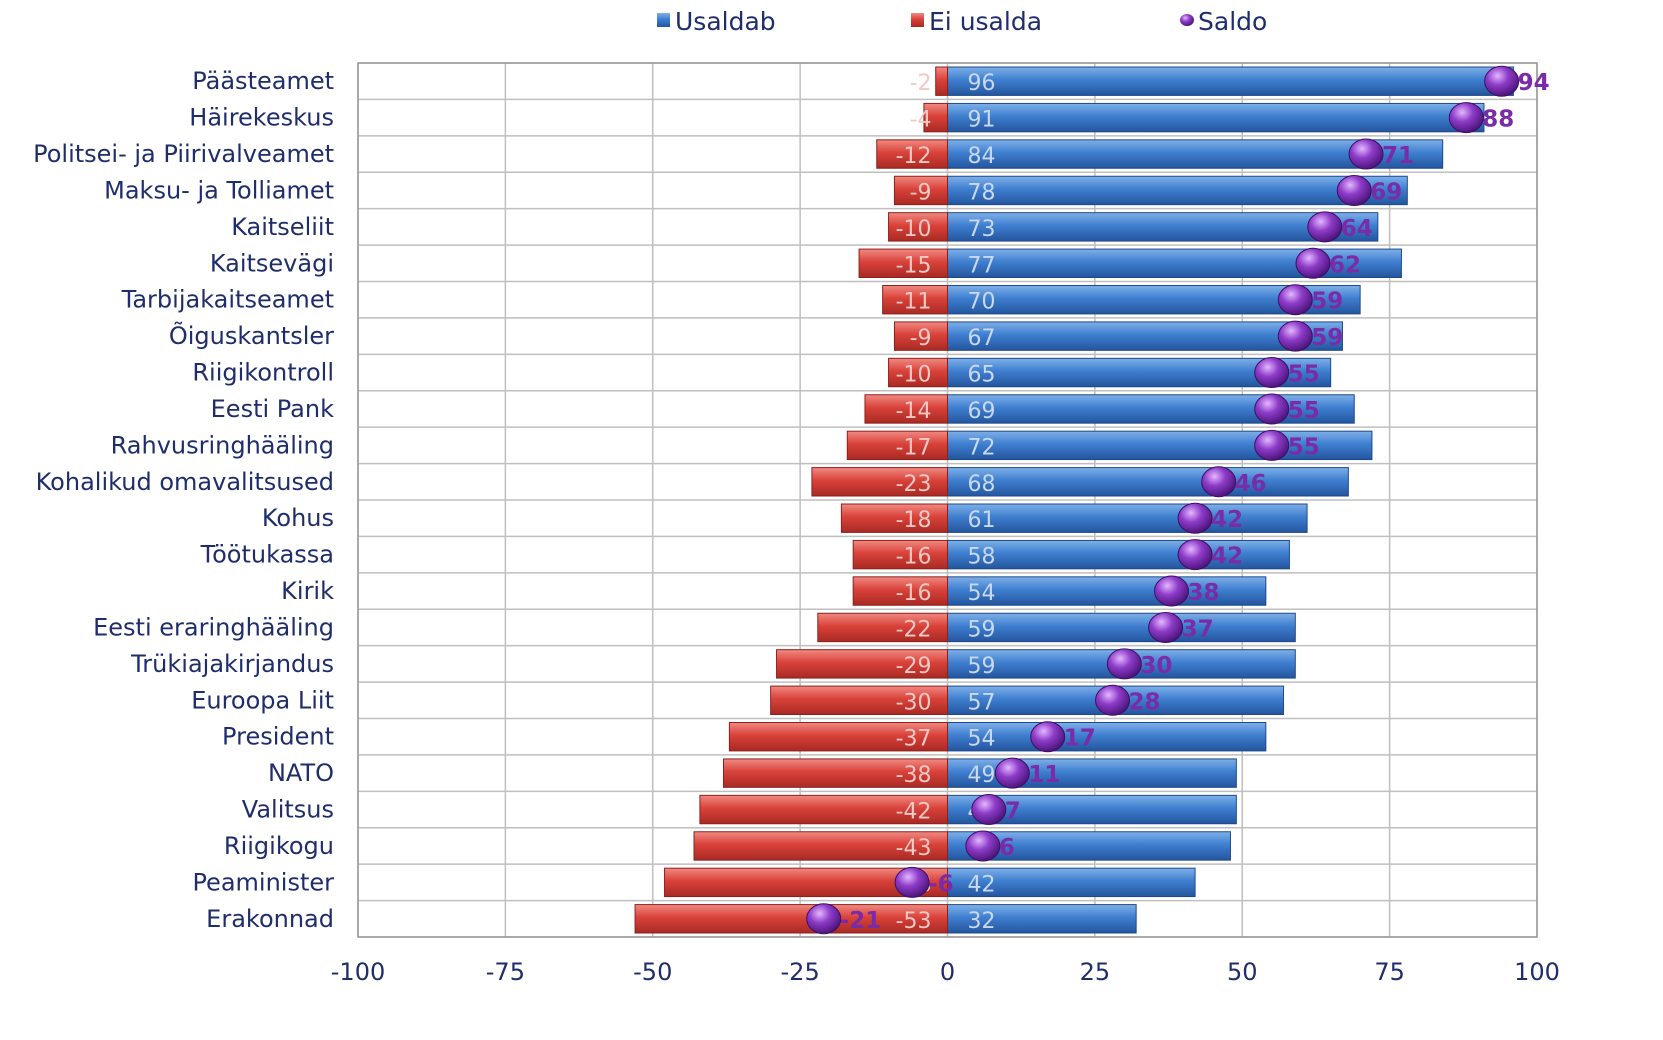 The height and width of the screenshot is (1040, 1663). Describe the element at coordinates (914, 812) in the screenshot. I see `data-label-ei-usalda: -42` at that location.